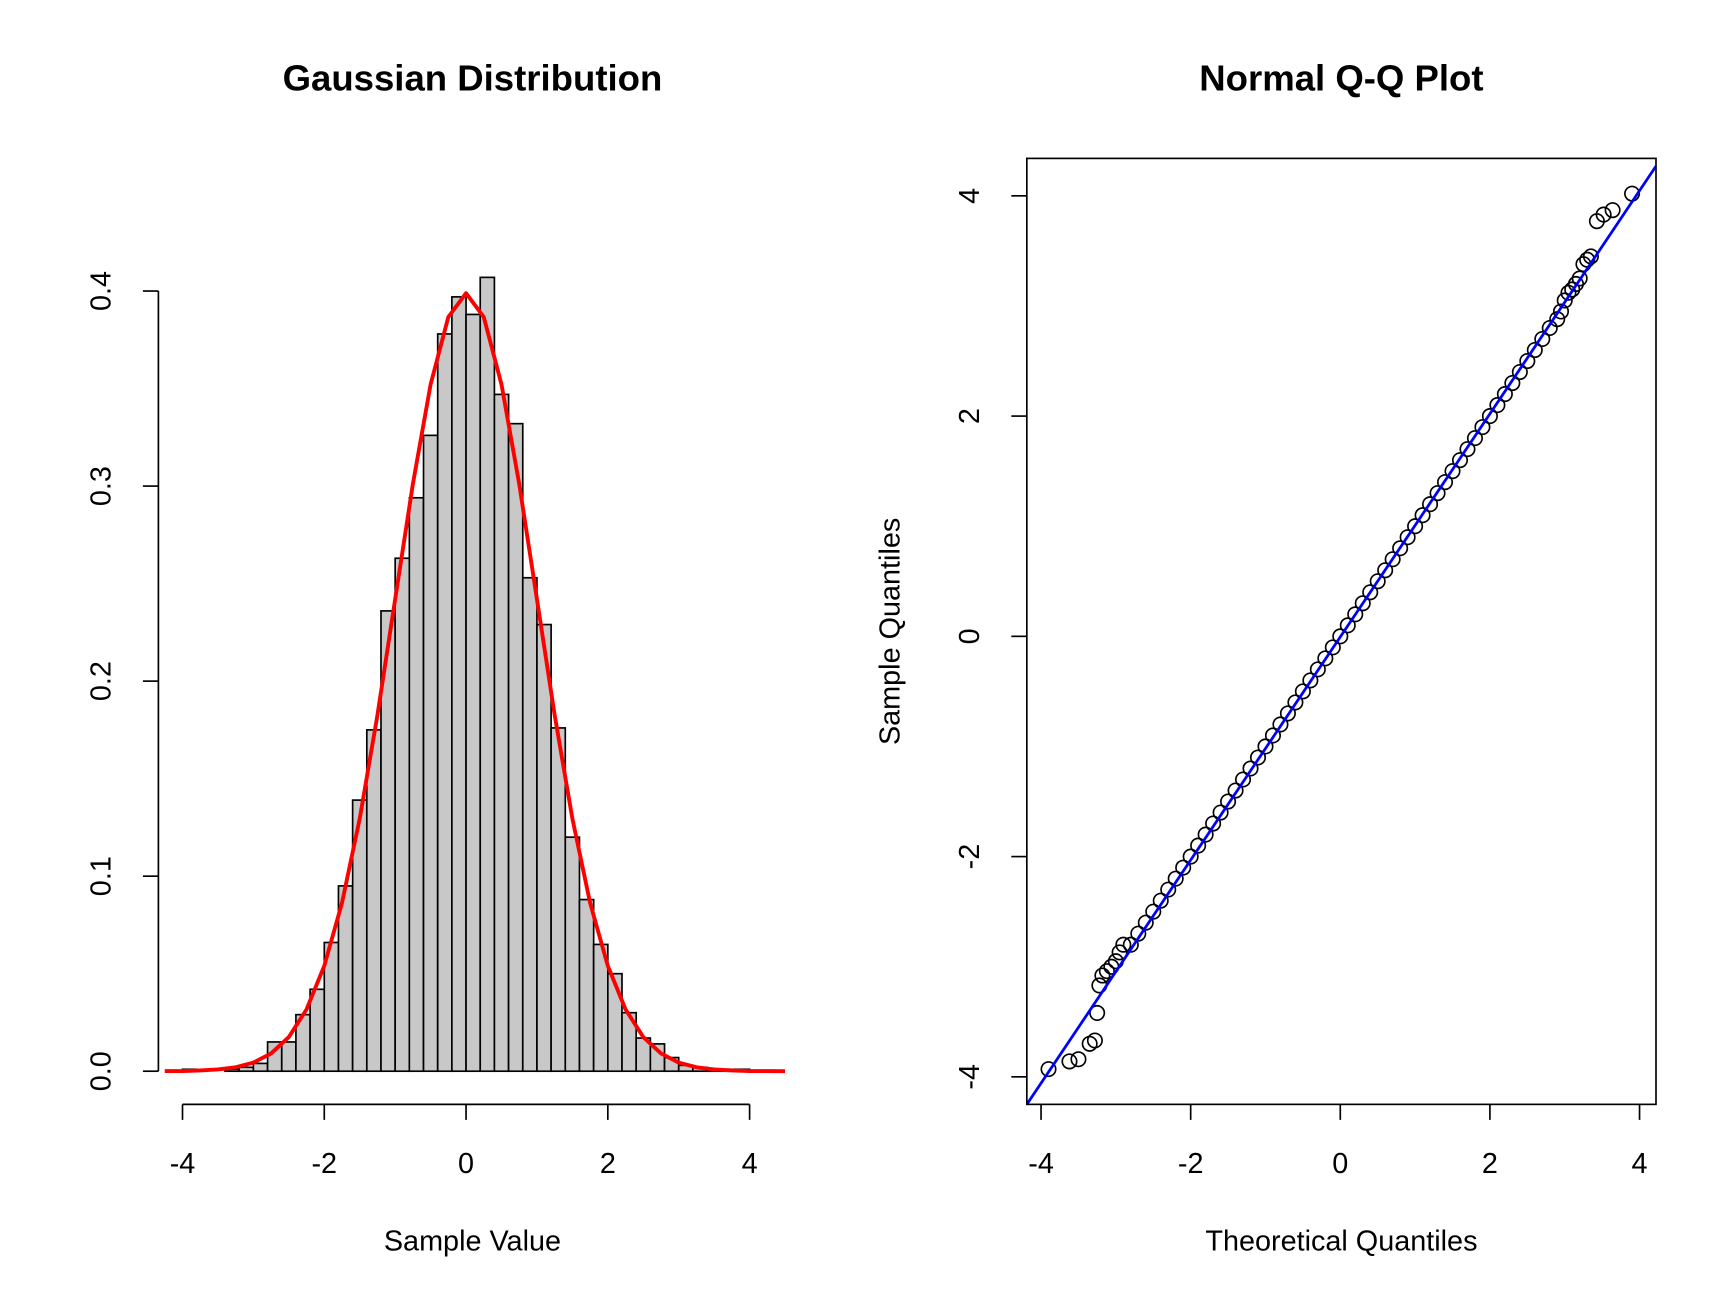 The height and width of the screenshot is (1296, 1728). I want to click on x-axis-title: Theoretical Quantiles, so click(1341, 1241).